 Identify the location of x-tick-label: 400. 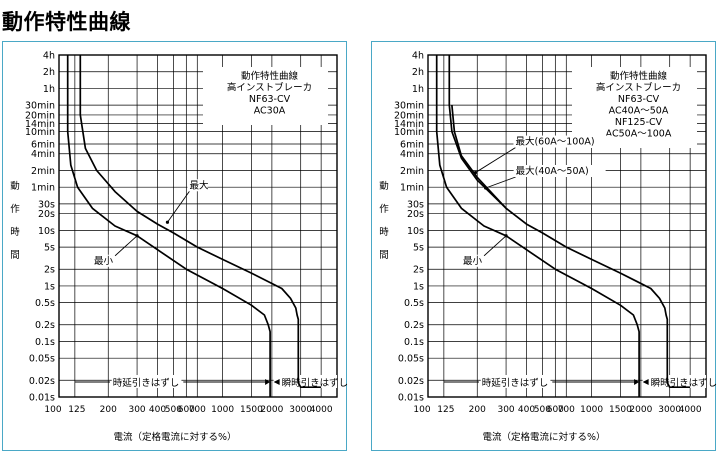
(157, 410).